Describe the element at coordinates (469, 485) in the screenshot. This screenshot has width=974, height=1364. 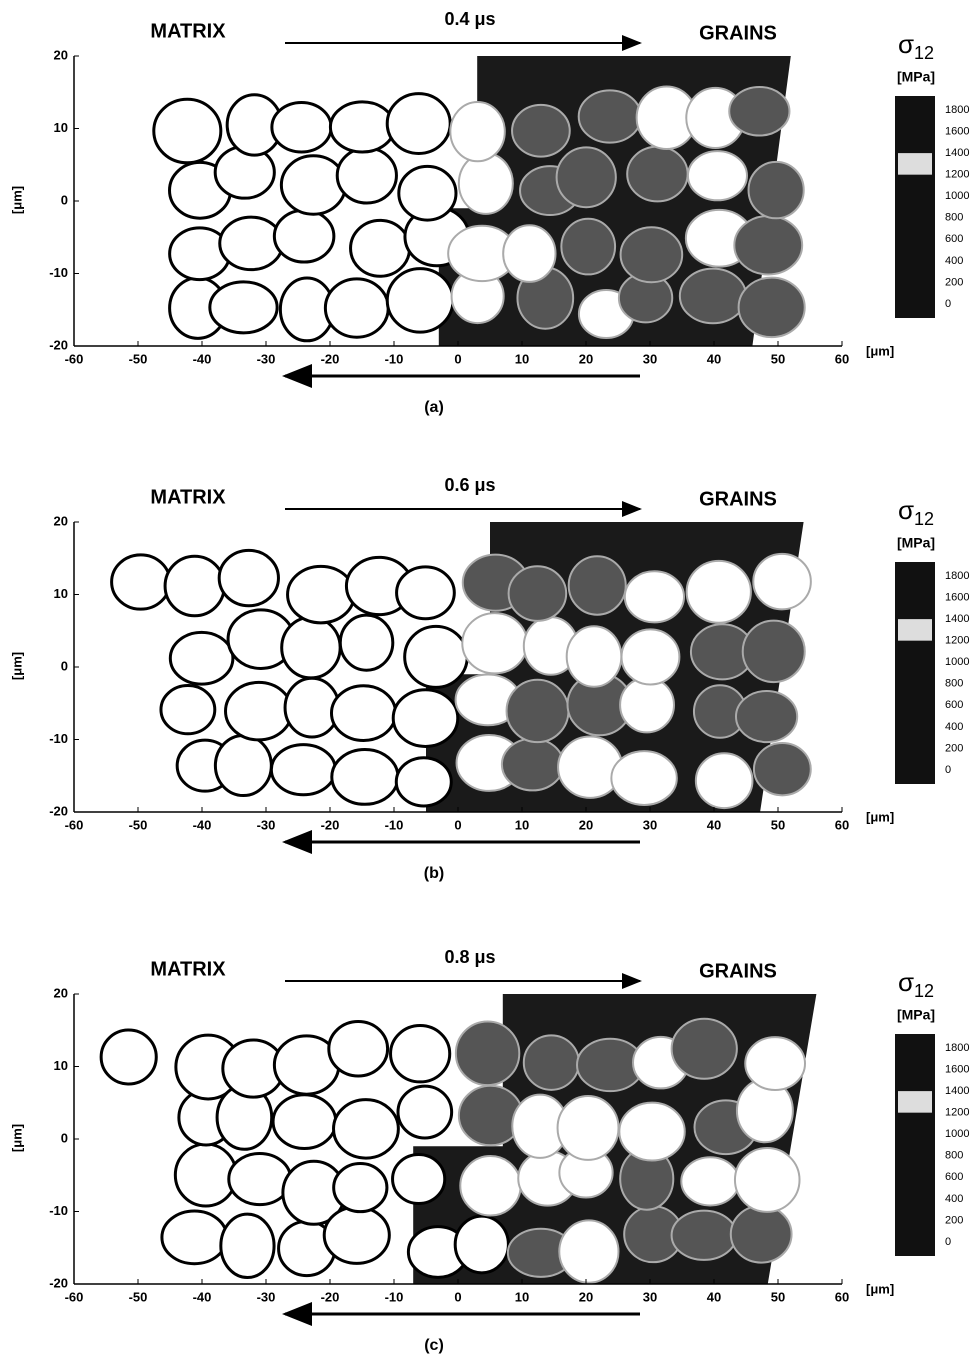
I see `time-label: 0.6 μs` at that location.